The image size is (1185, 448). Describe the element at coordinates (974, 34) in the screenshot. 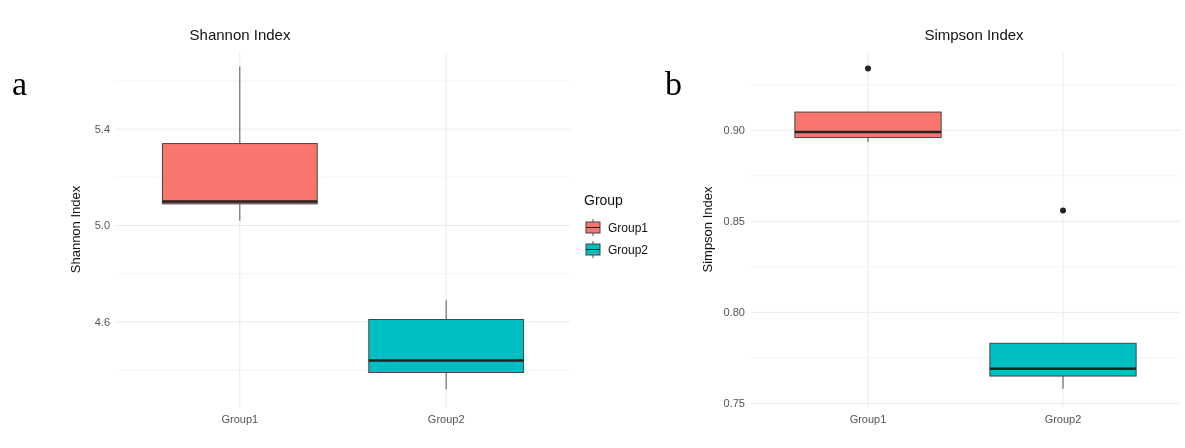

I see `chart-title: Simpson Index` at that location.